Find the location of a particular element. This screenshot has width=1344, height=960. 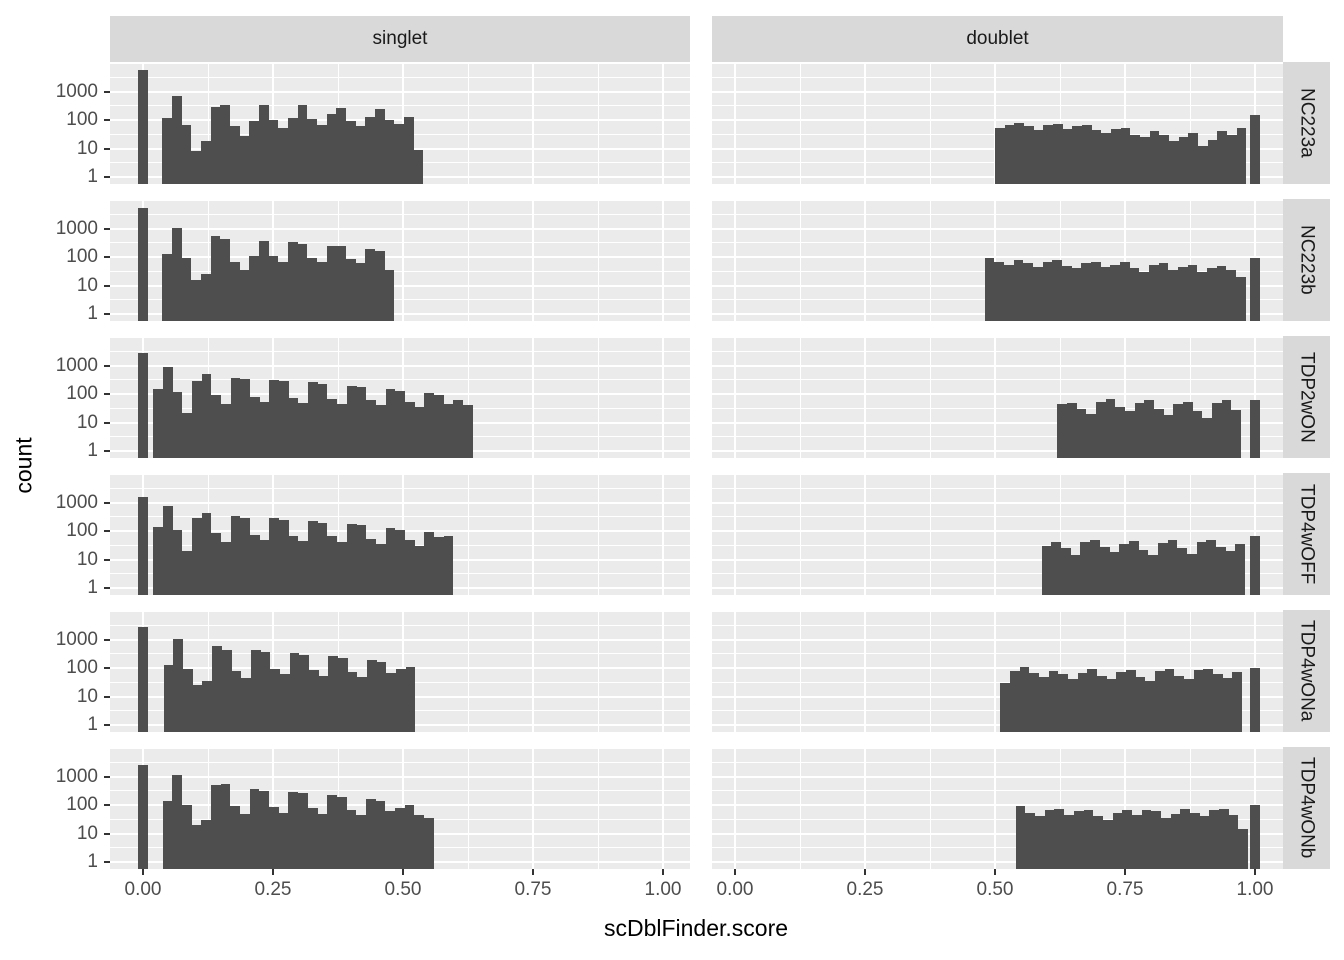

y-tick-label: 1 is located at coordinates (92, 724).